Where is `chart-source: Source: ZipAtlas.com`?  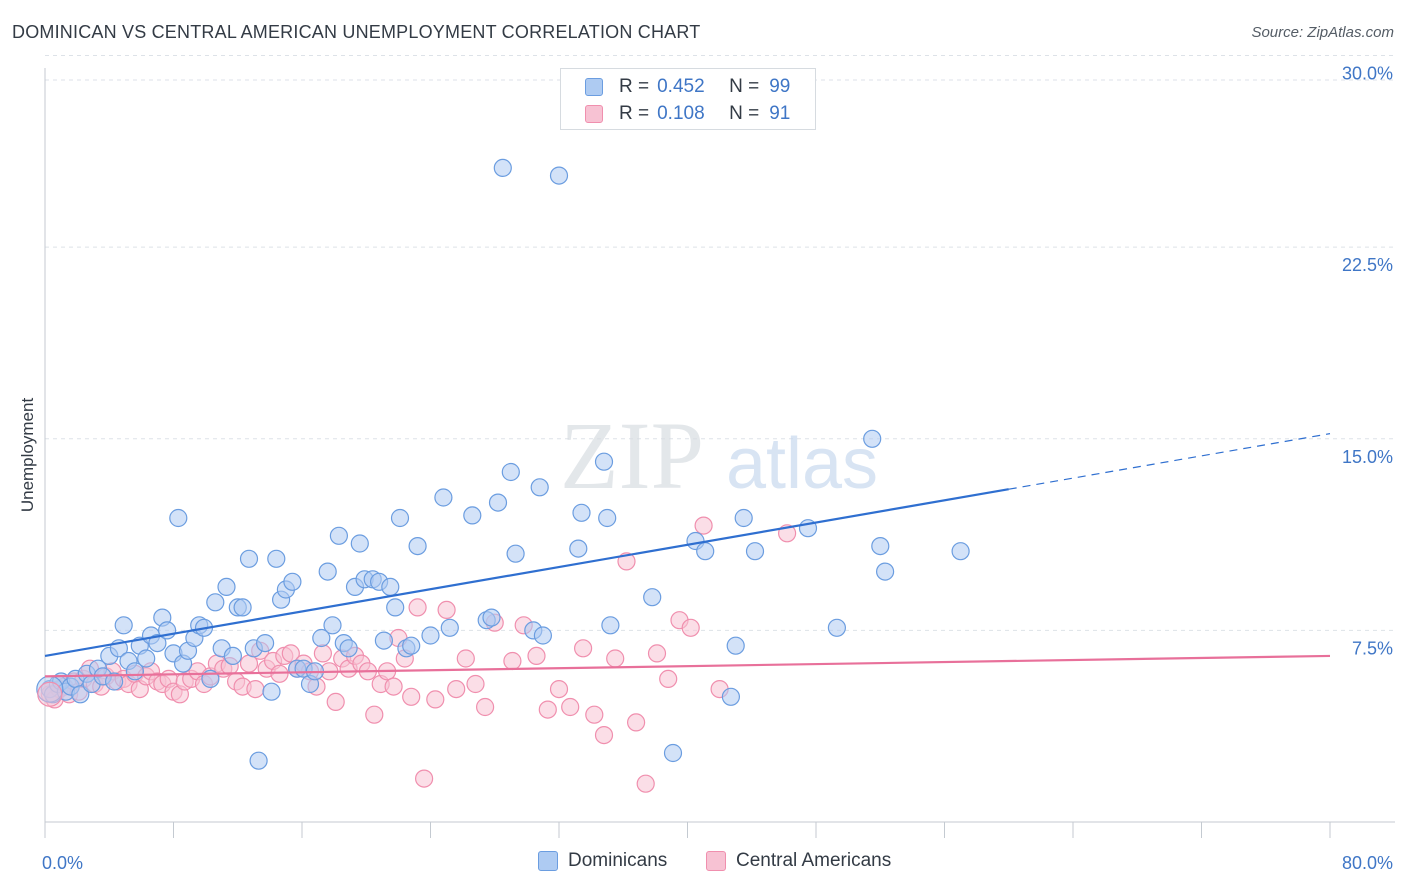
chart-source: Source: ZipAtlas.com is located at coordinates (1322, 32).